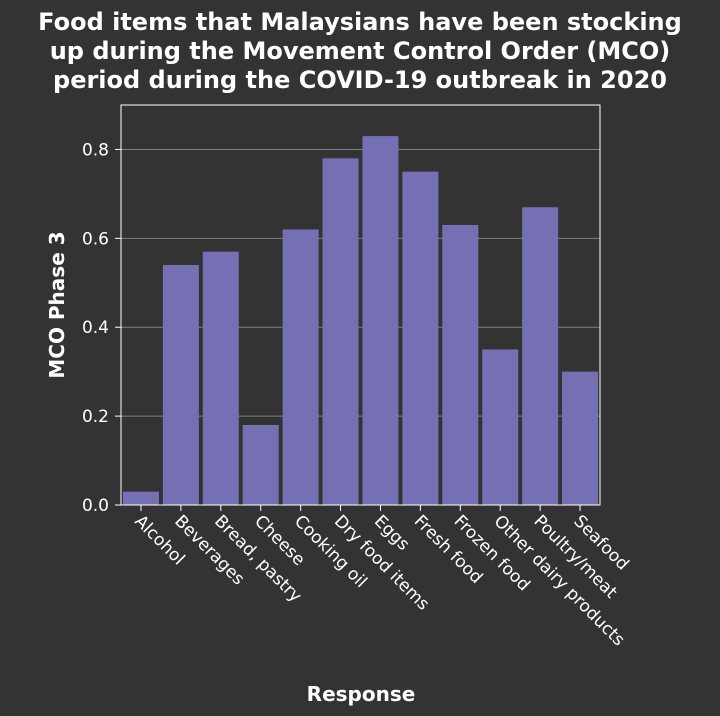 Image resolution: width=720 pixels, height=716 pixels. I want to click on y-tick-label: 0.4, so click(95, 328).